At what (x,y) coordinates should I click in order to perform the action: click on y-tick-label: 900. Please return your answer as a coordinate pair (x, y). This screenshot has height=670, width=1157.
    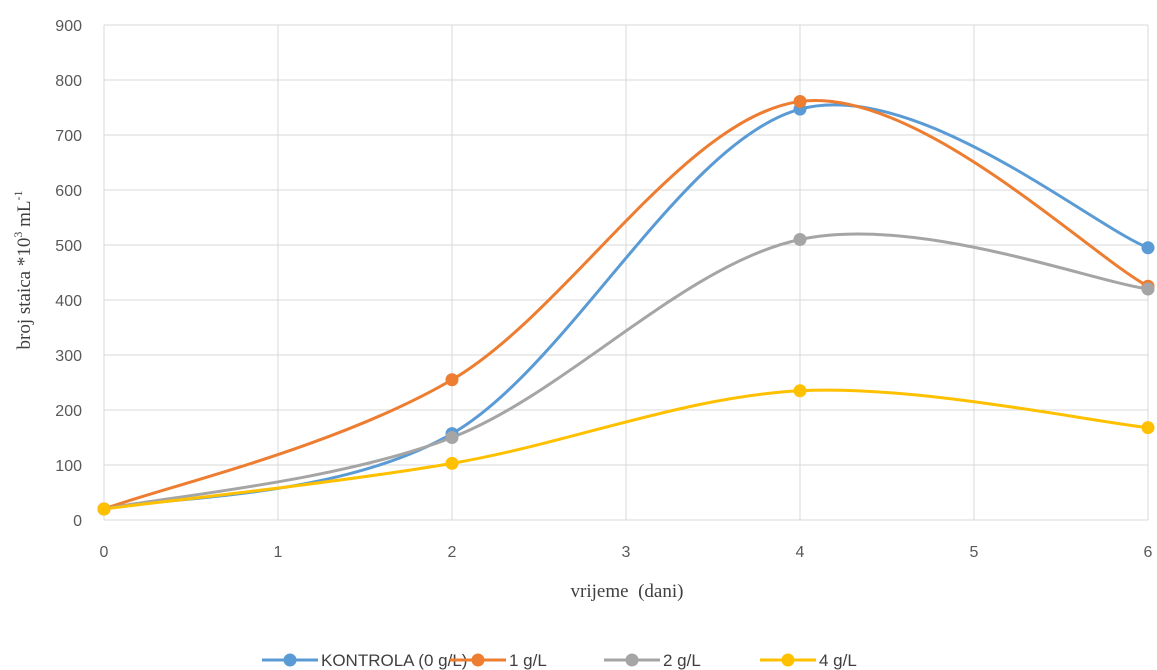
    Looking at the image, I should click on (68, 26).